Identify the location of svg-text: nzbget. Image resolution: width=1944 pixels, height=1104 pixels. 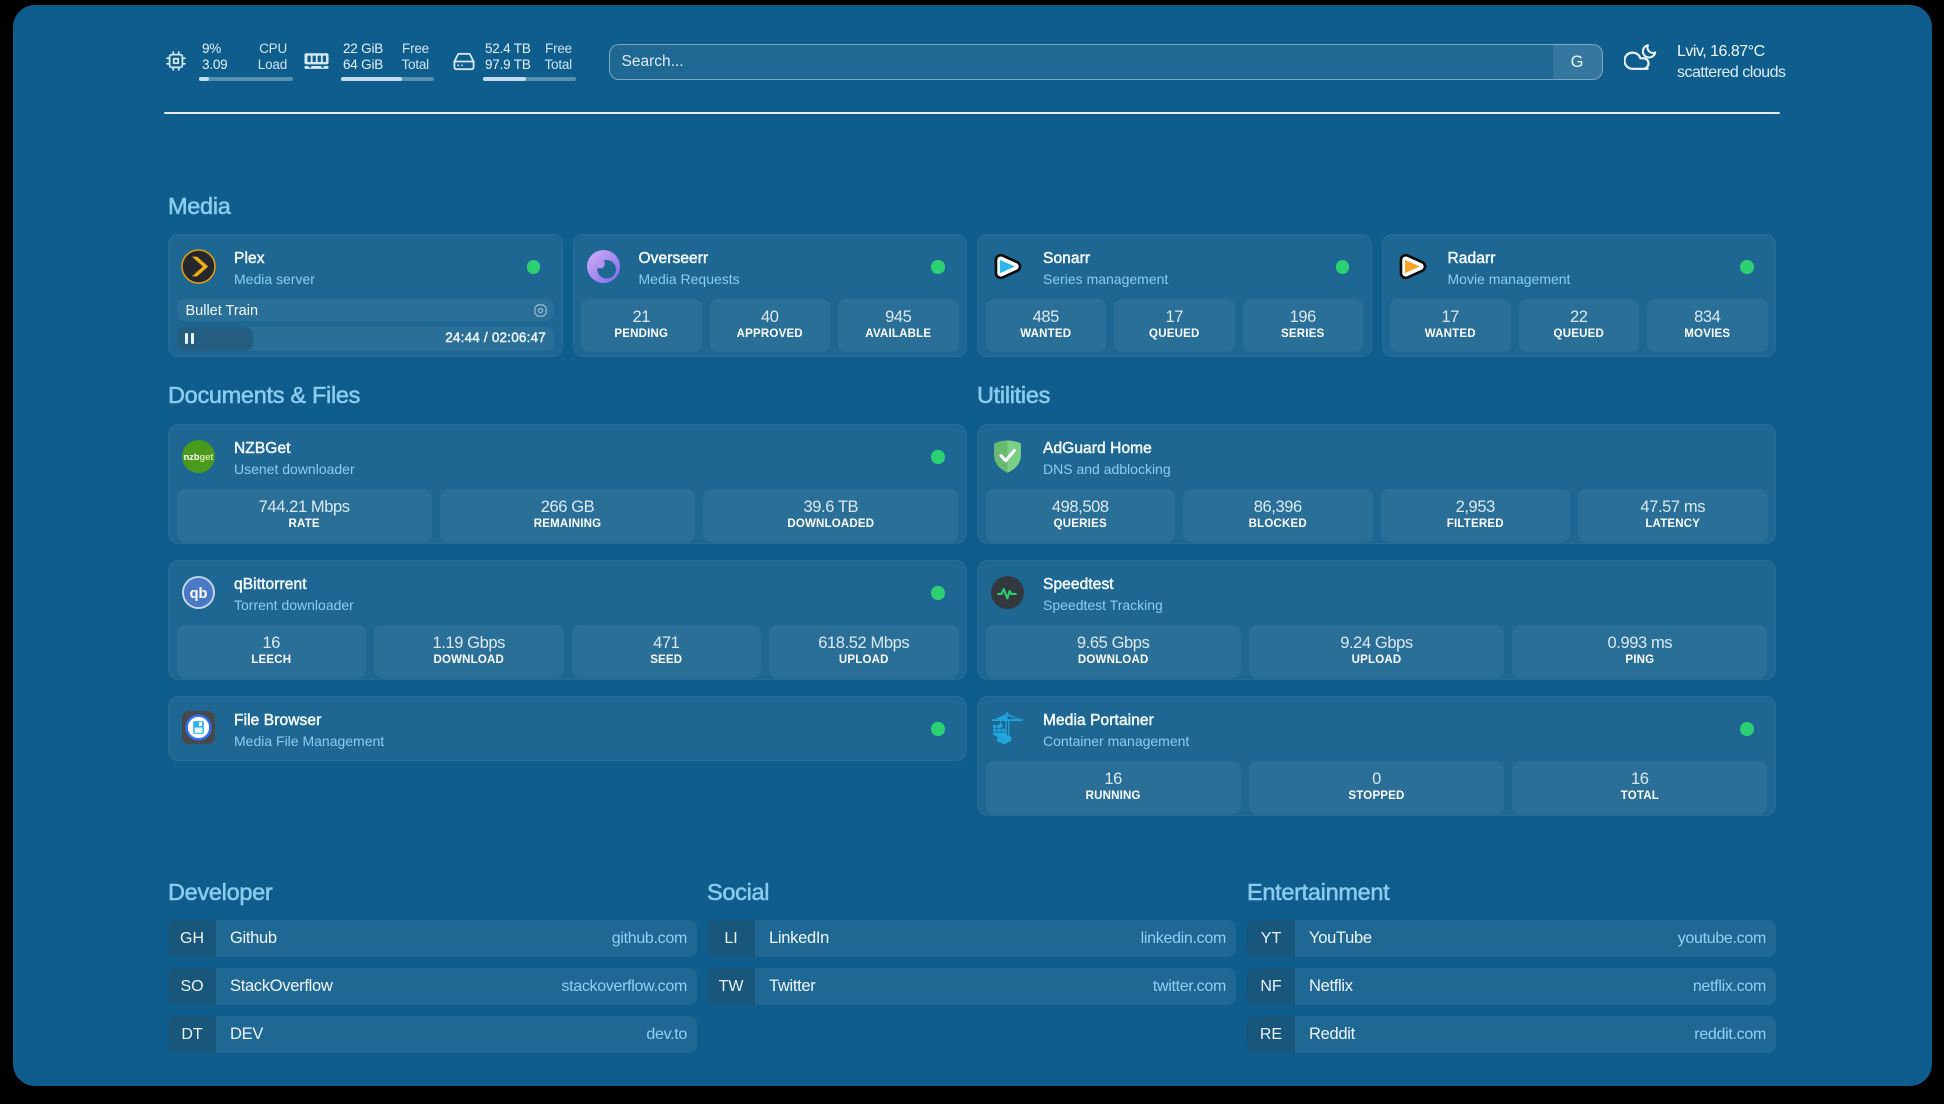
(199, 457).